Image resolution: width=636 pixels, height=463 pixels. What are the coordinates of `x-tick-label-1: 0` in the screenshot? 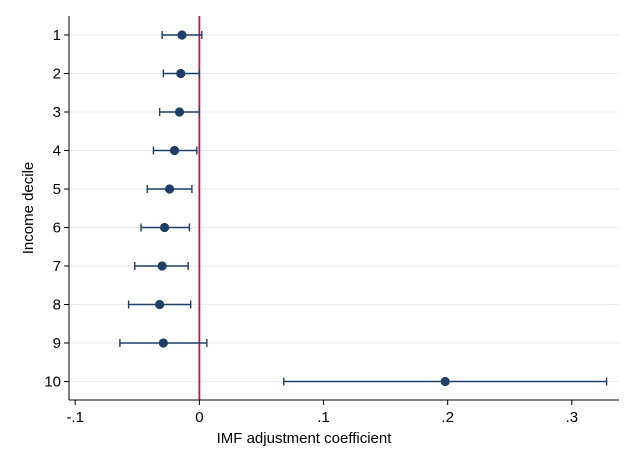 It's located at (199, 417).